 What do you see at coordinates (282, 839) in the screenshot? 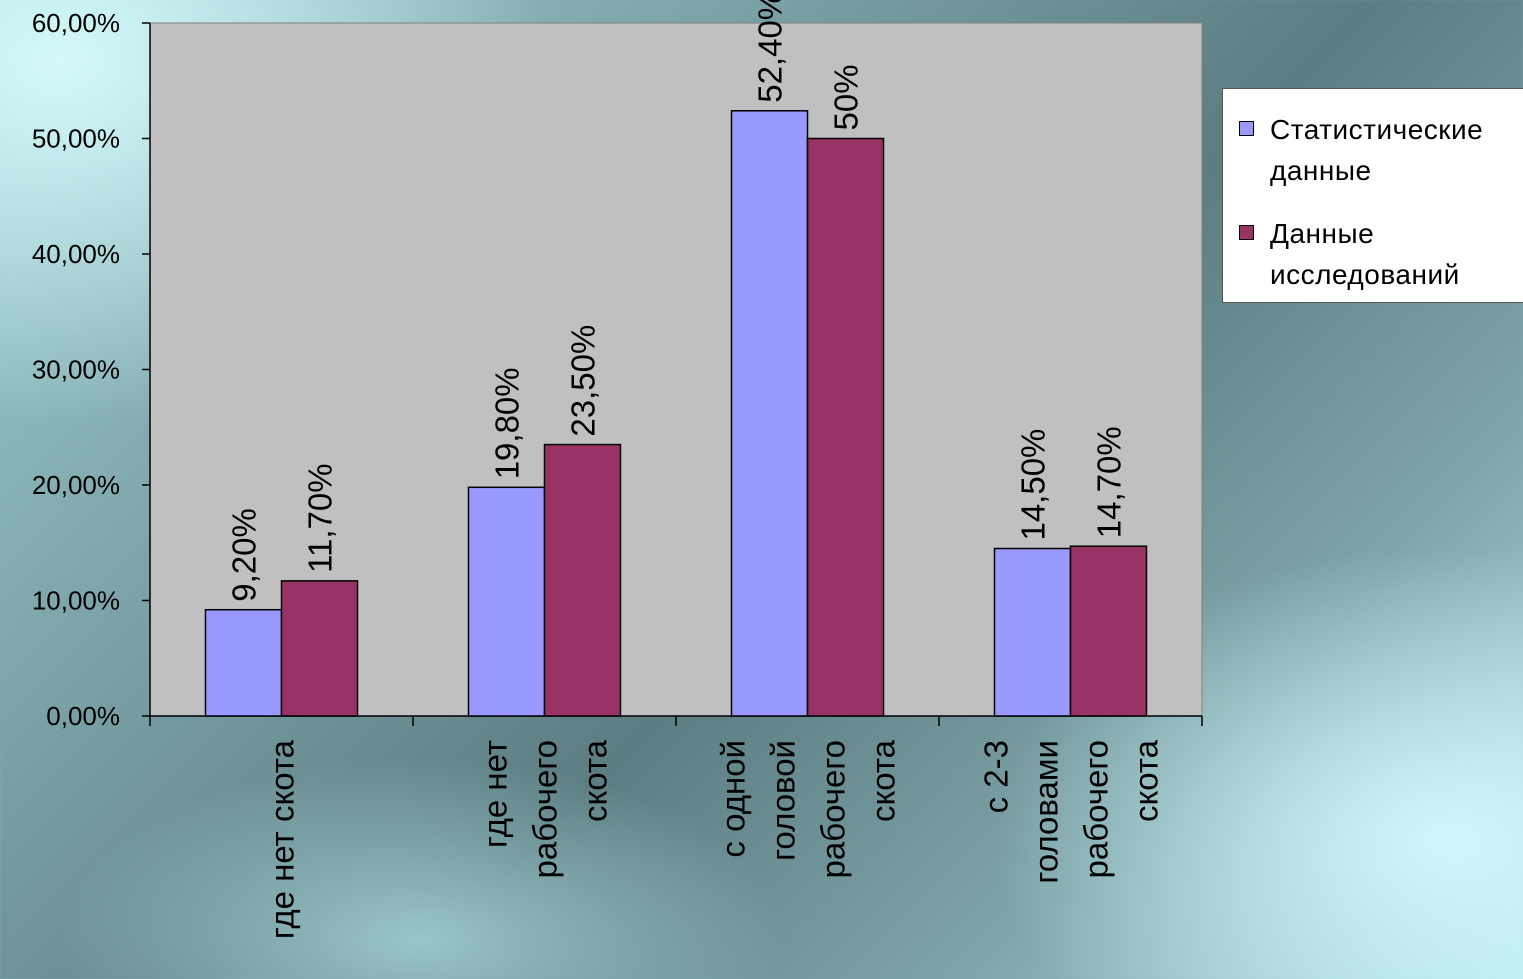
I see `category-label: где нет скота` at bounding box center [282, 839].